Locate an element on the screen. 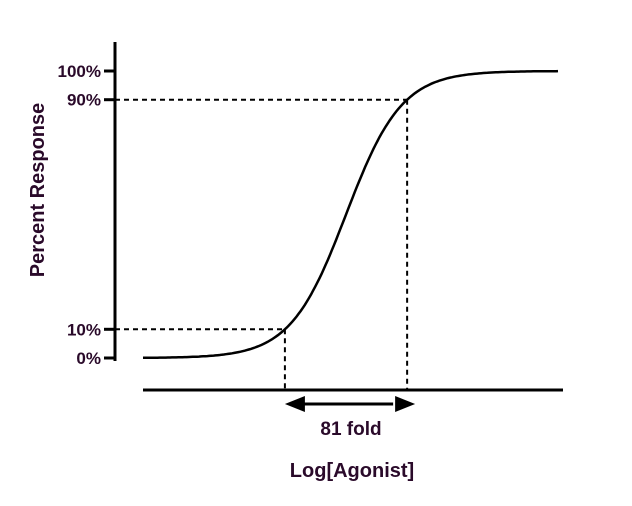 The width and height of the screenshot is (632, 506). y-tick-label: 100% is located at coordinates (79, 71).